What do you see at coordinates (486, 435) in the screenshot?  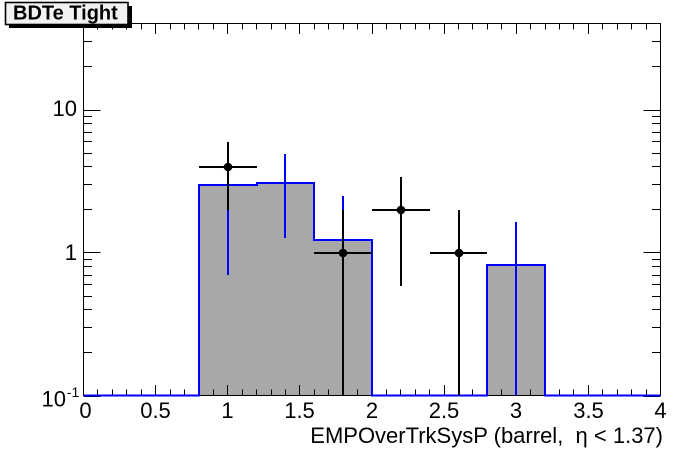 I see `svg-text:EMPOverTrkSysP (barrel, η < 1: EMPOverTrkSysP (barrel, η < 1.37)` at bounding box center [486, 435].